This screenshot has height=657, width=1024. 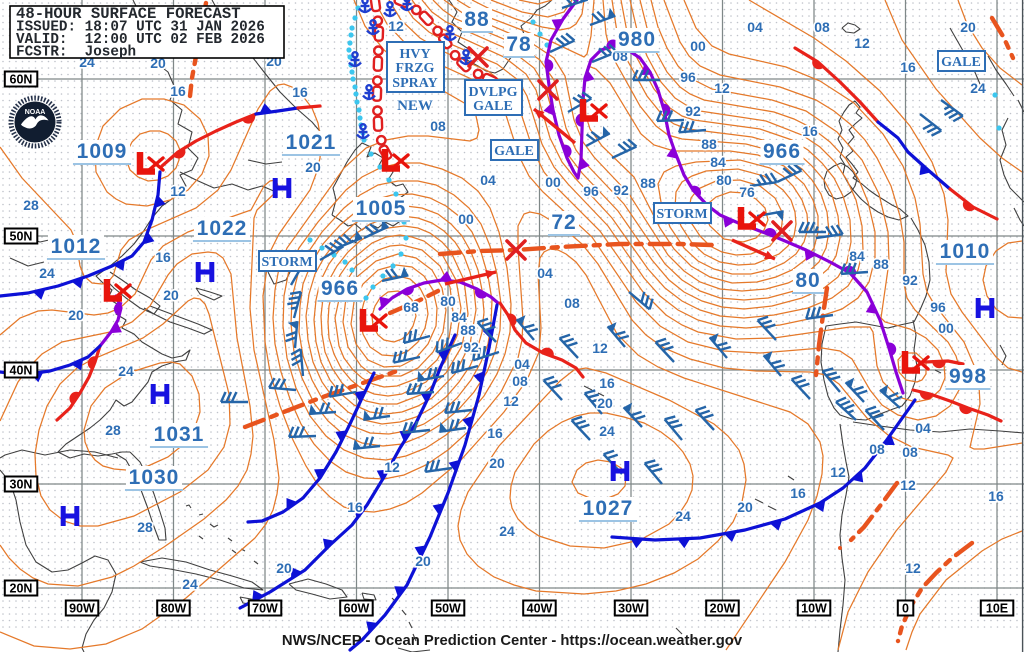 What do you see at coordinates (968, 376) in the screenshot?
I see `svg-text: 998` at bounding box center [968, 376].